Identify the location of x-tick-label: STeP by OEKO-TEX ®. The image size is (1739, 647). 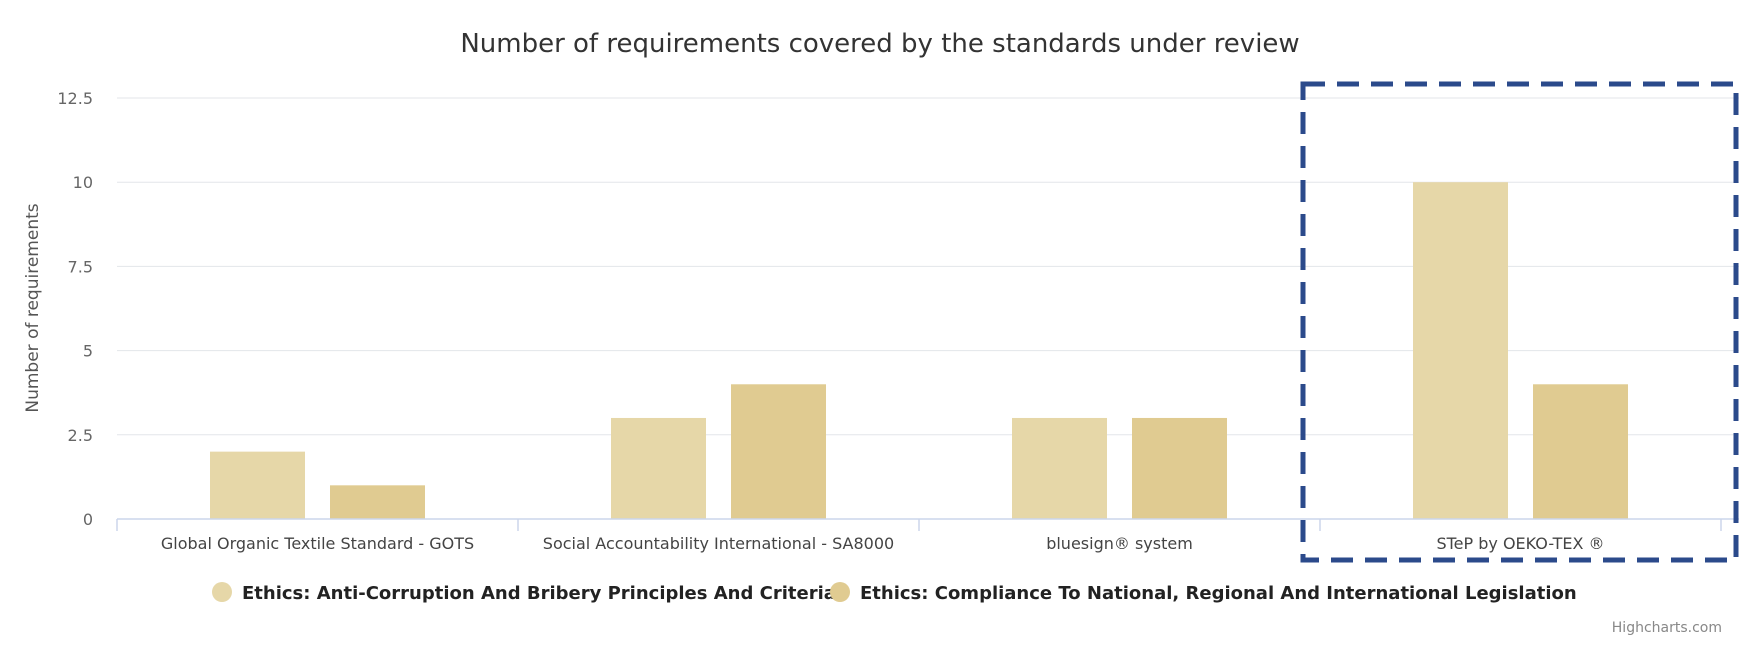
(1520, 543).